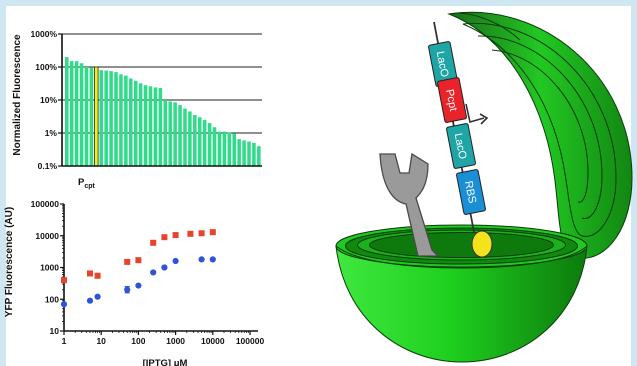 The image size is (637, 366). I want to click on scatter-points, so click(138, 268).